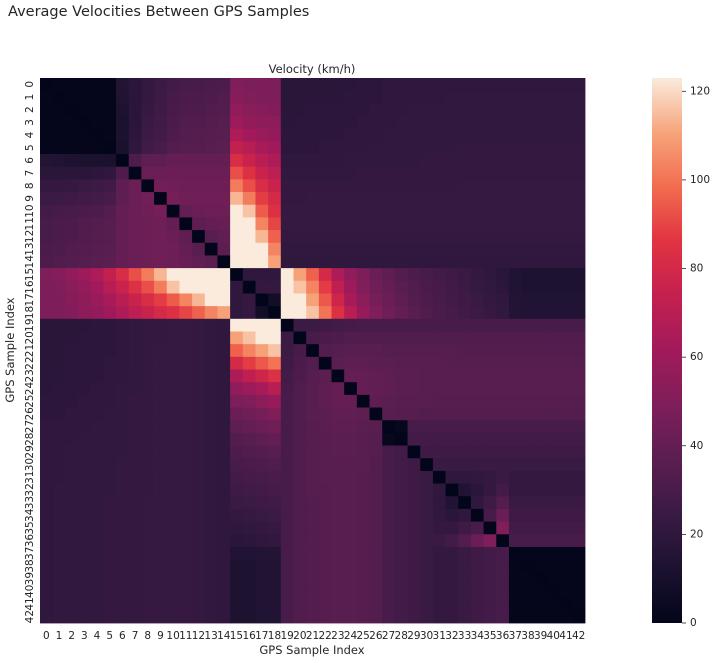  Describe the element at coordinates (667, 350) in the screenshot. I see `colorbar` at that location.